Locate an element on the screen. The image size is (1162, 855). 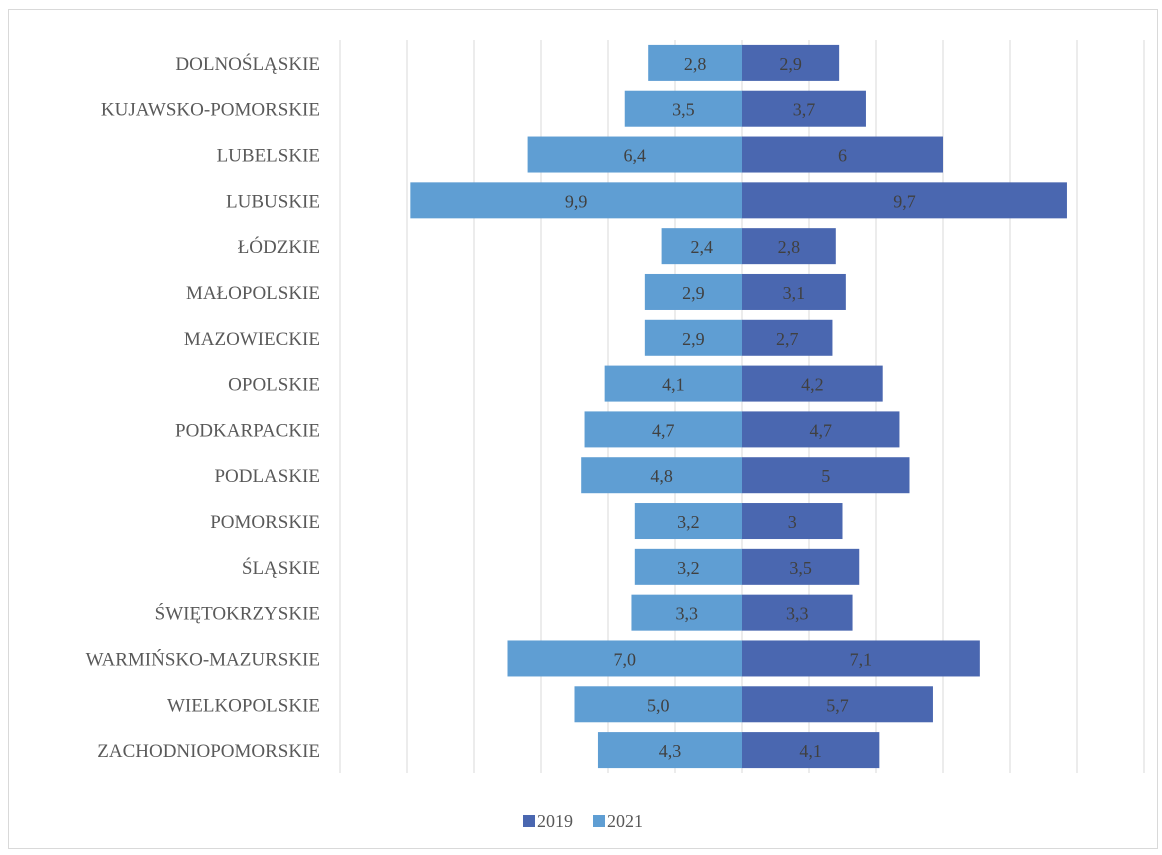
data-label-2019: 3,7 is located at coordinates (804, 110).